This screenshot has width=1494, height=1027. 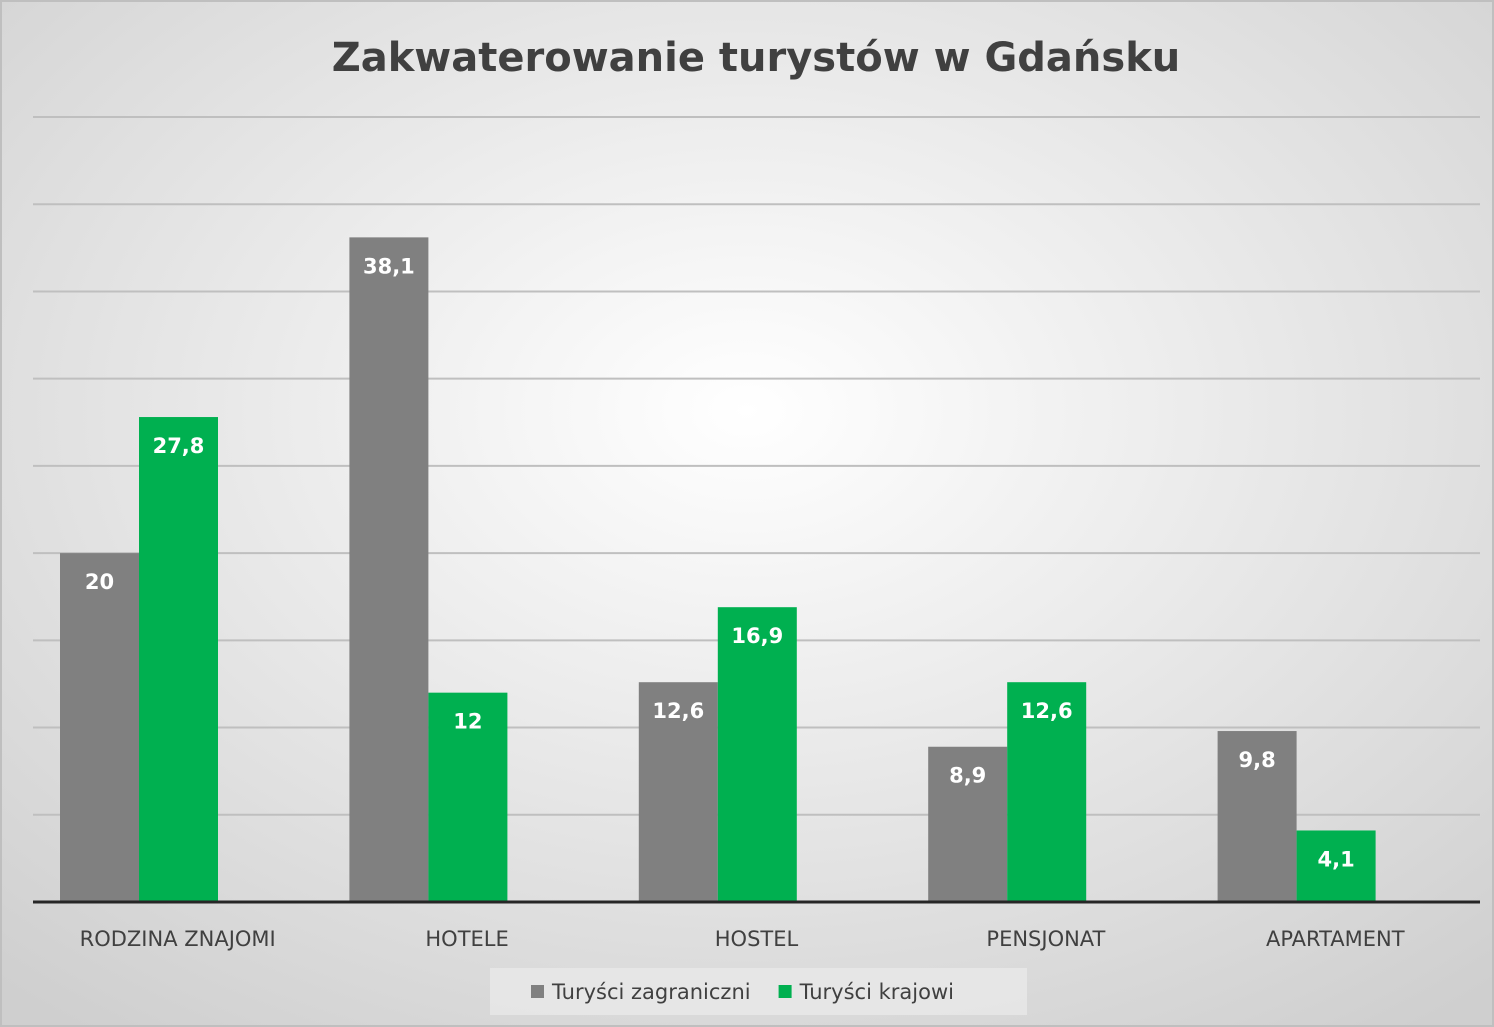 I want to click on data-label: 12, so click(x=467, y=722).